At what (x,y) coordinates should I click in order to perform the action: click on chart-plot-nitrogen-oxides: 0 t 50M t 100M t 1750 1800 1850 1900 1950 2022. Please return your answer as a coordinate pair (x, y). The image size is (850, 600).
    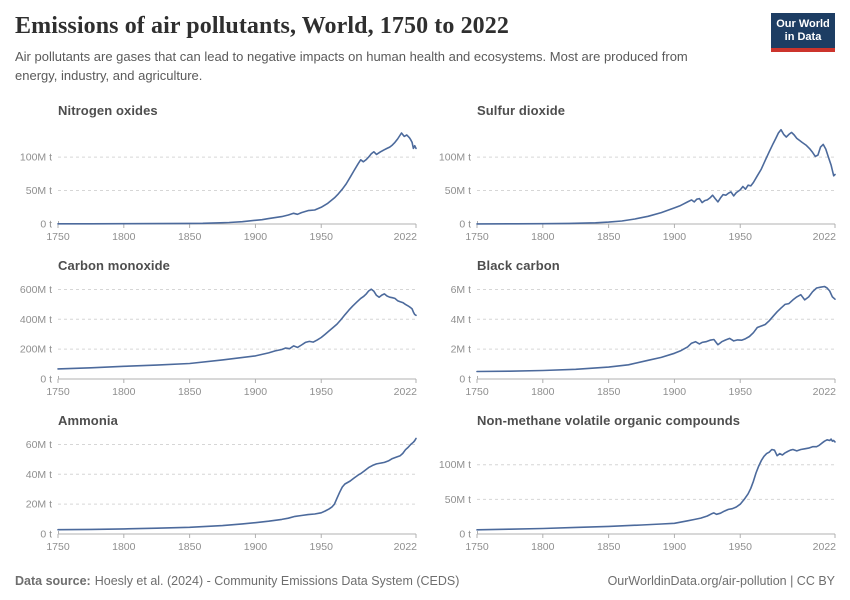
    Looking at the image, I should click on (219, 187).